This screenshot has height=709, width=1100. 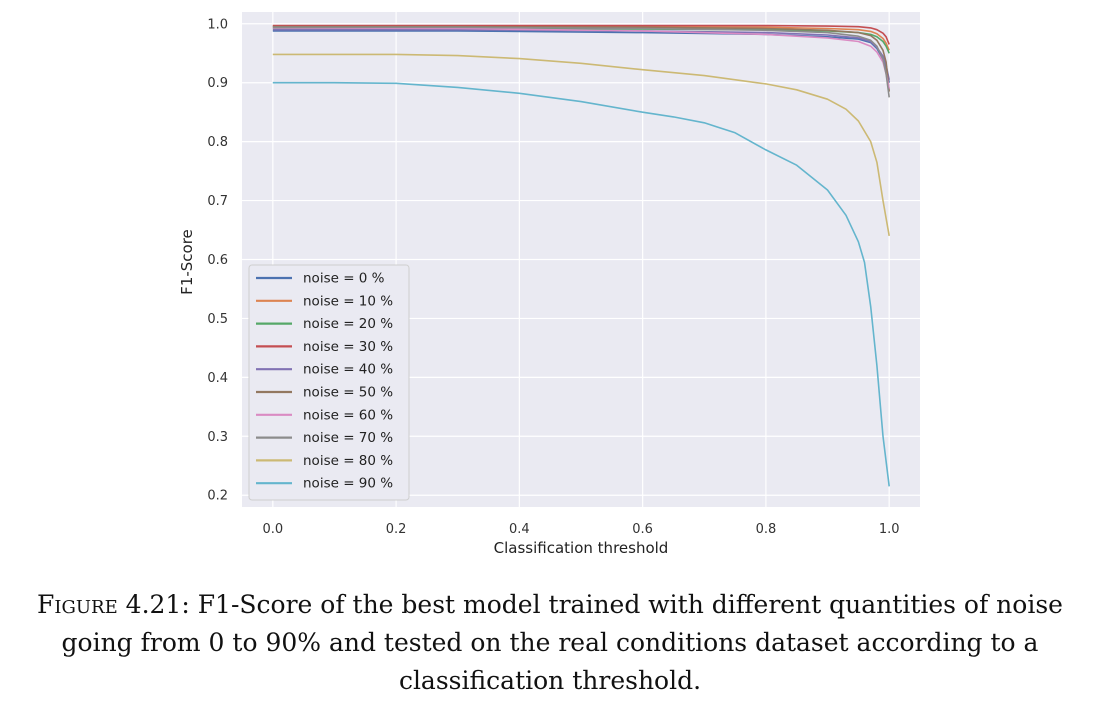 I want to click on legend-label: noise = 0 %, so click(x=344, y=279).